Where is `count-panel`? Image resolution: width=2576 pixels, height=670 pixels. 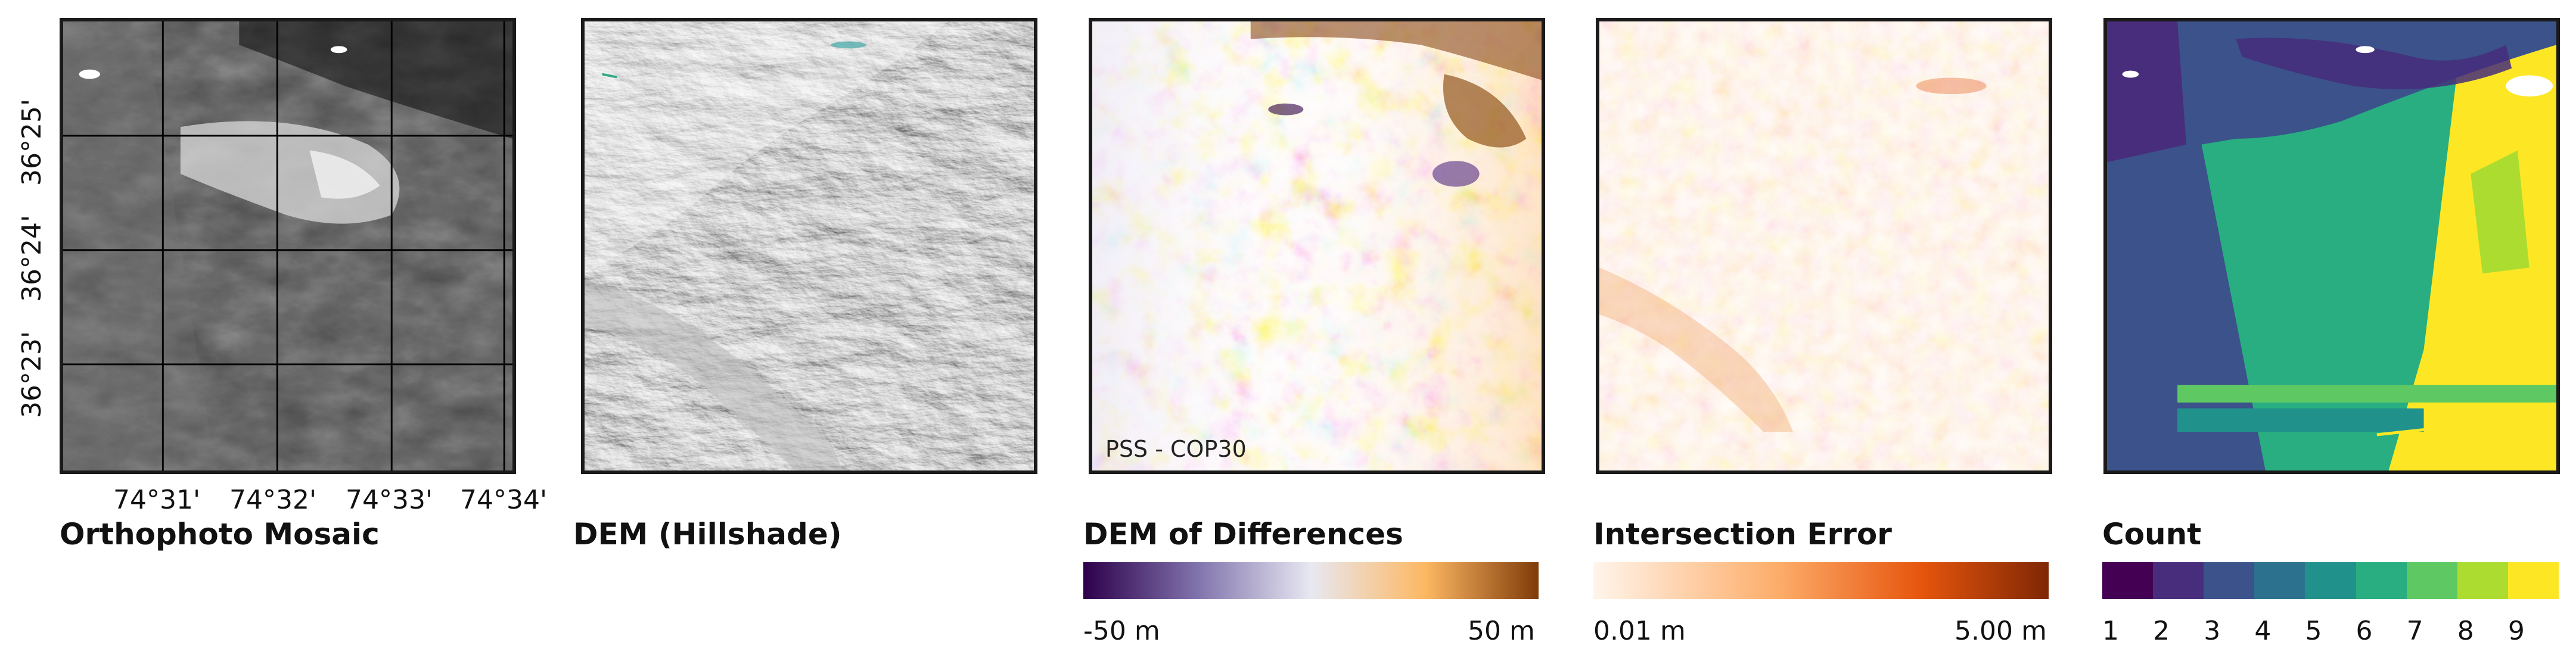
count-panel is located at coordinates (2331, 246).